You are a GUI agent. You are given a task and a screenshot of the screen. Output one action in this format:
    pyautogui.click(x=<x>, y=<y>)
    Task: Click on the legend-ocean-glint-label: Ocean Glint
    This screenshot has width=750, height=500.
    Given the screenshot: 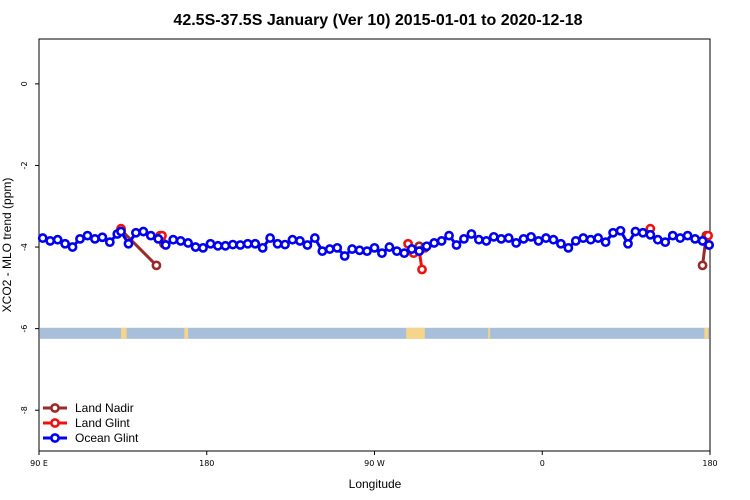 What is the action you would take?
    pyautogui.click(x=107, y=438)
    